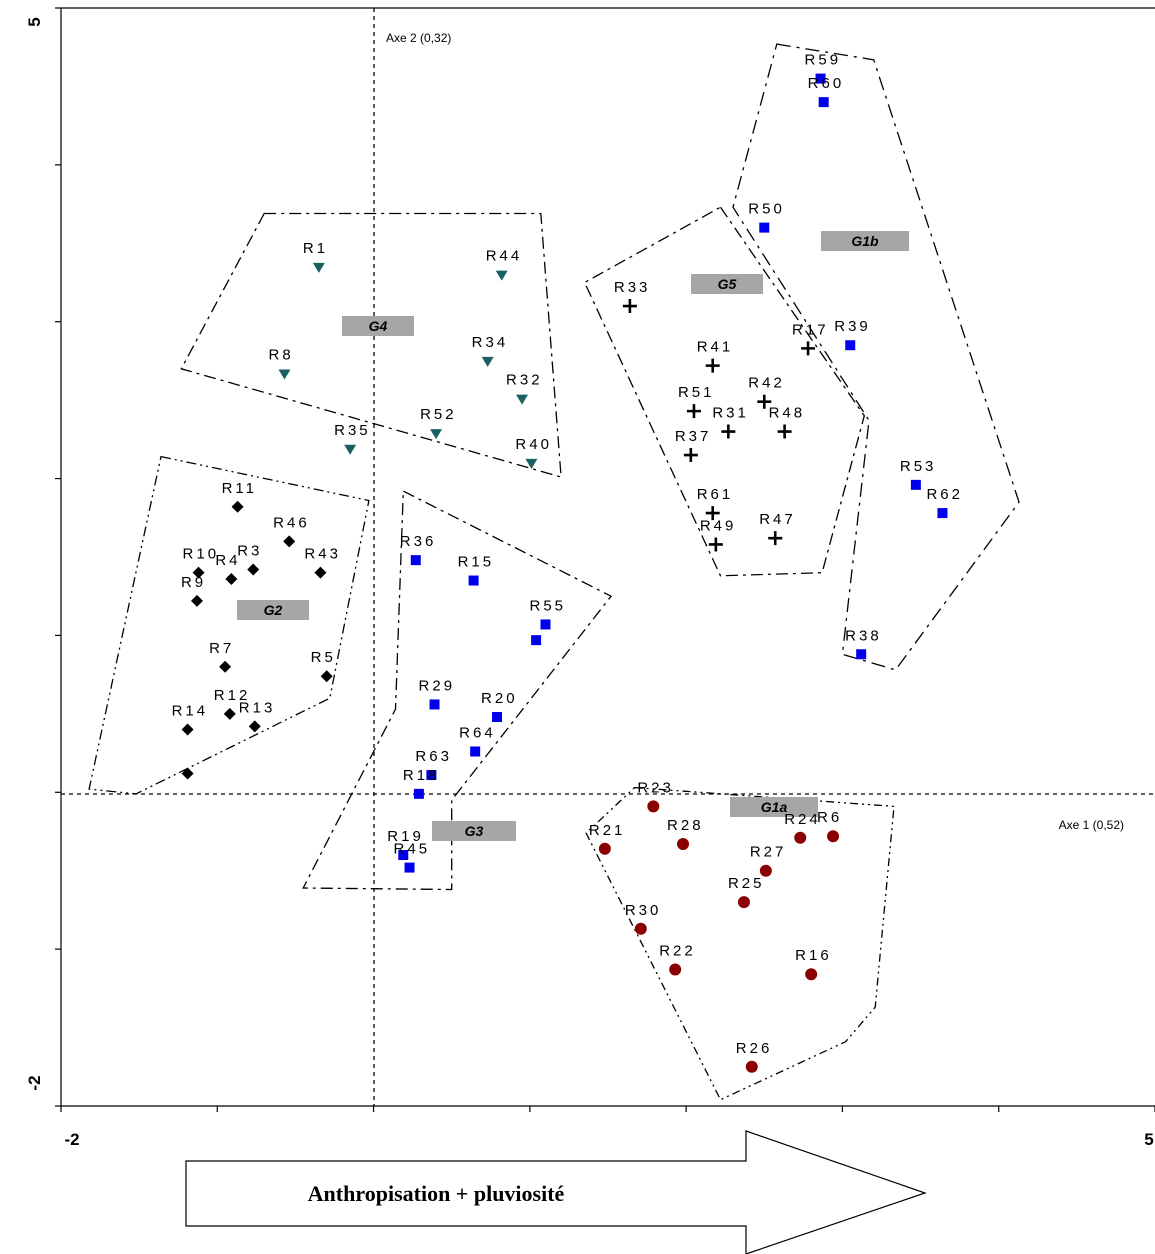 The height and width of the screenshot is (1254, 1155). What do you see at coordinates (811, 974) in the screenshot?
I see `point-r16` at bounding box center [811, 974].